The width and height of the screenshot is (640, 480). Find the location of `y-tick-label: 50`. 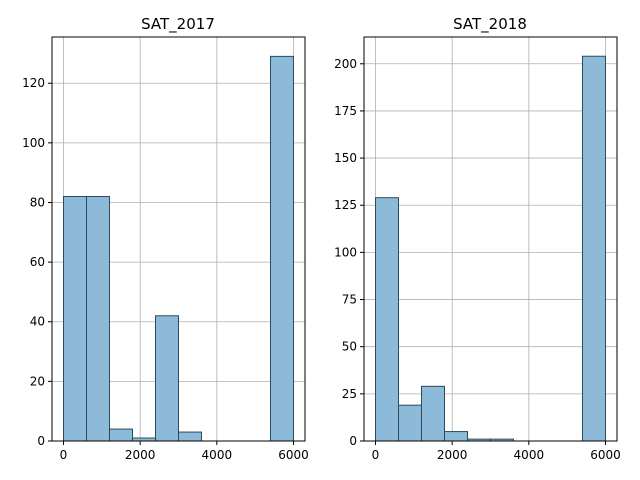

y-tick-label: 50 is located at coordinates (349, 347).